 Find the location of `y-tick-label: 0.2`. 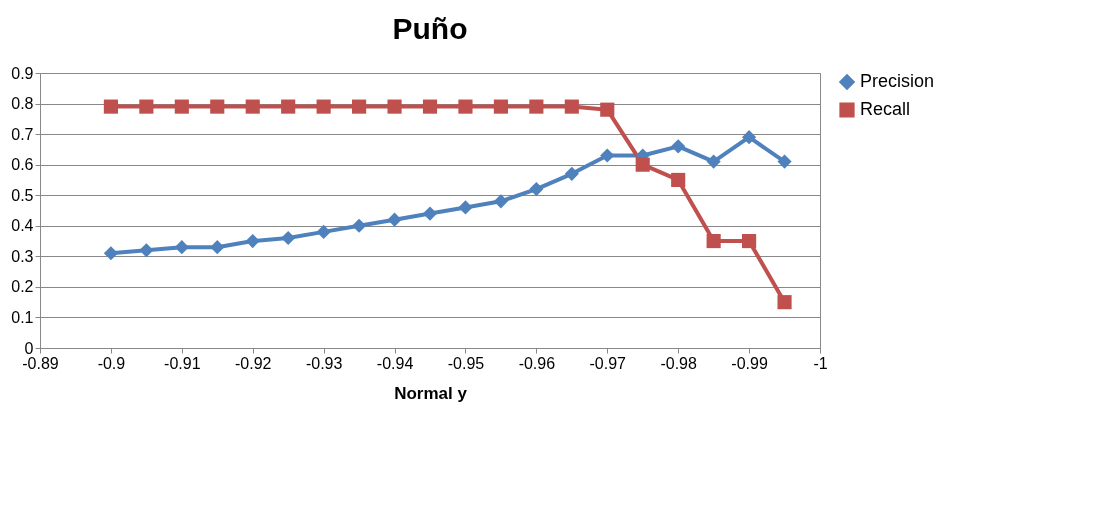

y-tick-label: 0.2 is located at coordinates (22, 287).